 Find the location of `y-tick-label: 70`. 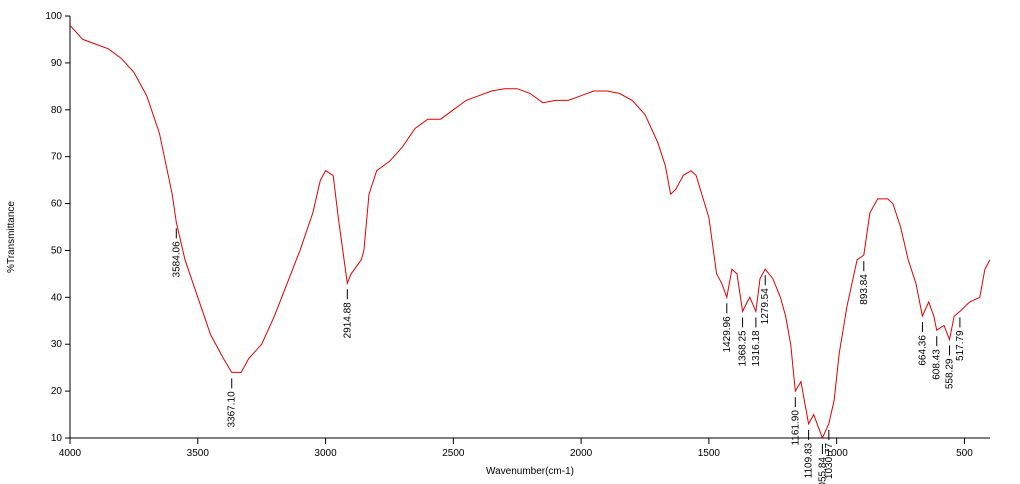

y-tick-label: 70 is located at coordinates (57, 157).